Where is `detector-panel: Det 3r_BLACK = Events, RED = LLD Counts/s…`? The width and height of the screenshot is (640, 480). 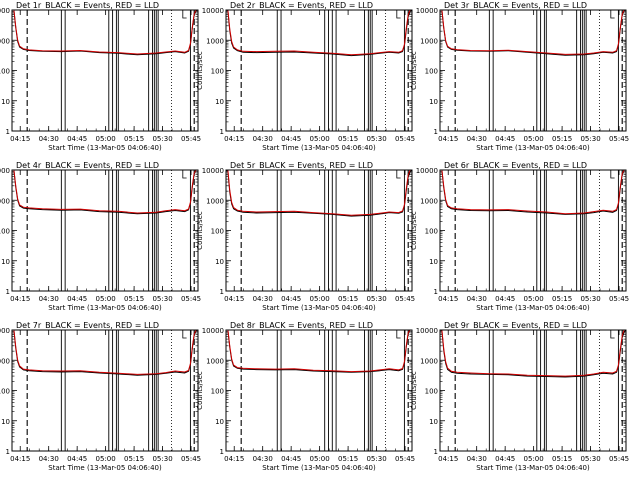 detector-panel: Det 3r_BLACK = Events, RED = LLD Counts/s… is located at coordinates (519, 76).